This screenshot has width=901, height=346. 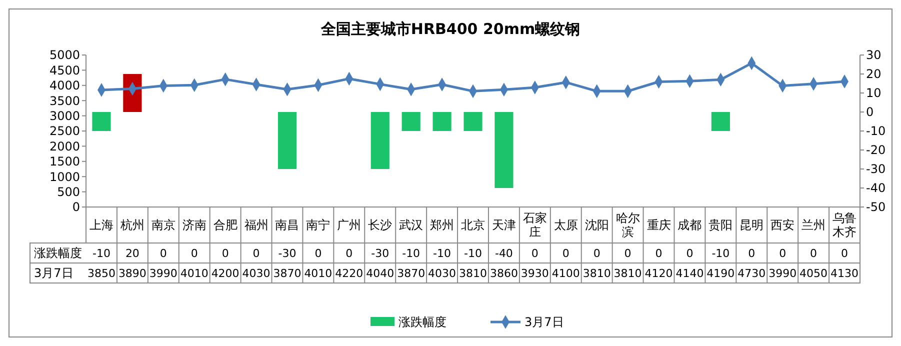 What do you see at coordinates (596, 225) in the screenshot?
I see `x-tick-label: 沈阳` at bounding box center [596, 225].